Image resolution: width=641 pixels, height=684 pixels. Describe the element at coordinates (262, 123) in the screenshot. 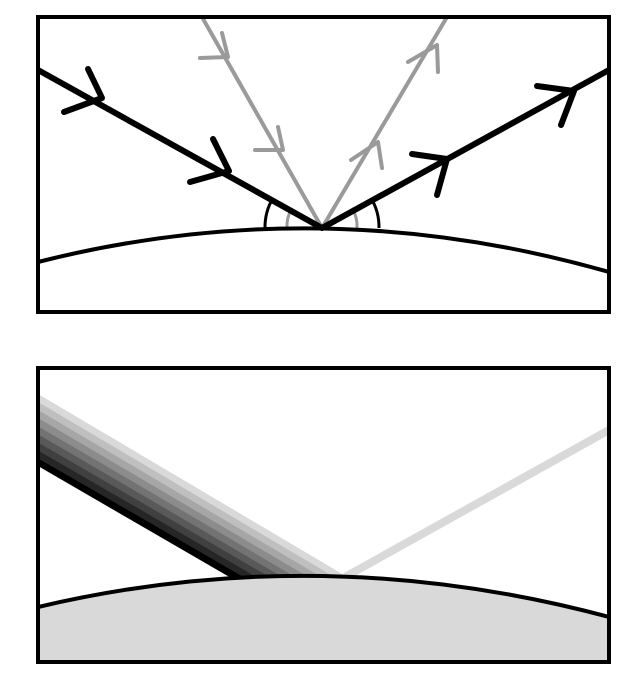

I see `secondary-incident-ray` at that location.